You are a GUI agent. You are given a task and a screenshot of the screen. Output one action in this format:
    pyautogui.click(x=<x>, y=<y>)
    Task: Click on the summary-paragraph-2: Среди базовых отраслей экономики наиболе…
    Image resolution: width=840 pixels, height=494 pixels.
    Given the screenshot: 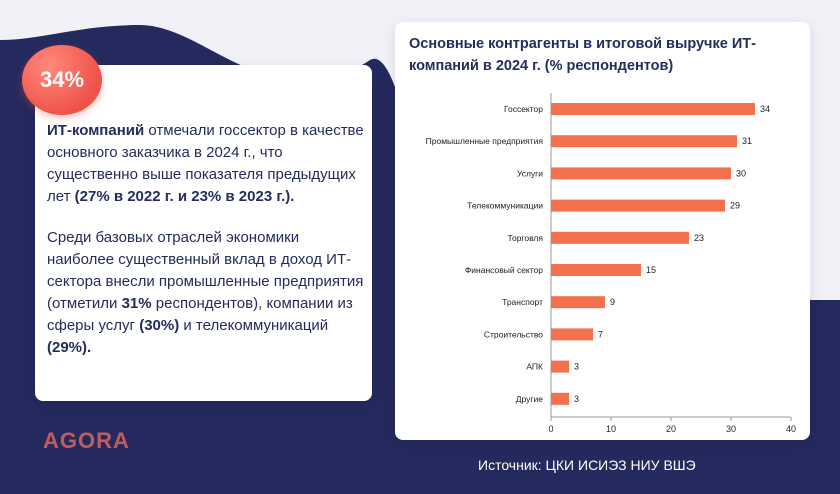 What is the action you would take?
    pyautogui.click(x=206, y=293)
    